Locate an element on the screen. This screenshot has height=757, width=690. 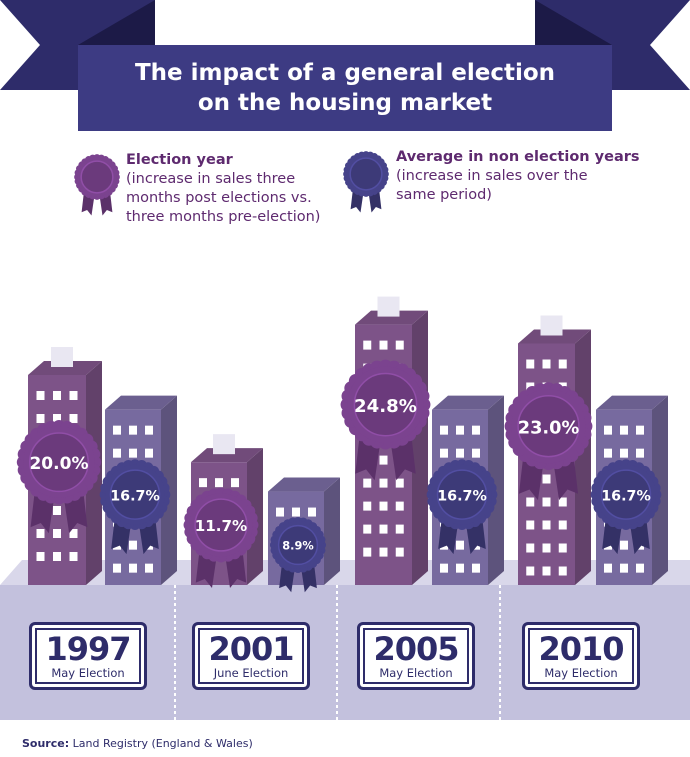
legend-election-desc-3: three months pre-election) is located at coordinates (223, 217).